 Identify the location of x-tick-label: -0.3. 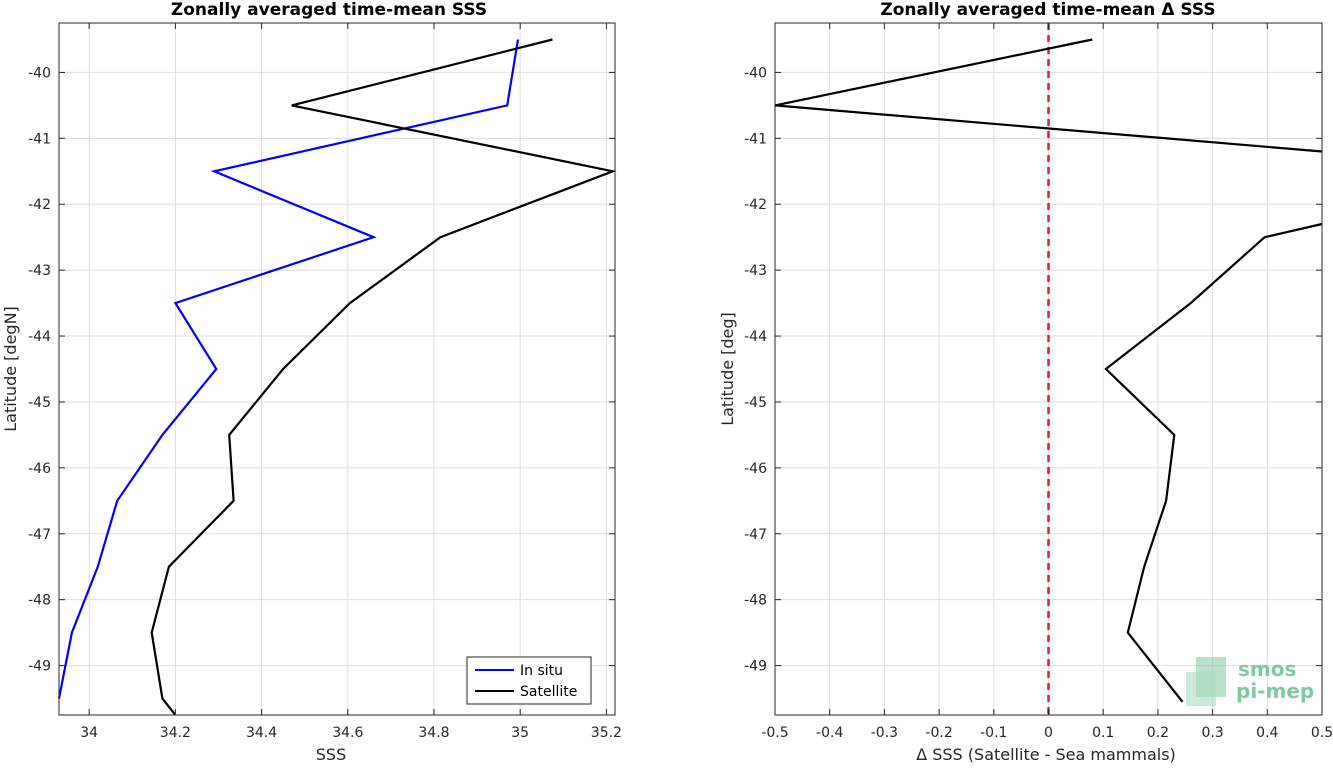
(884, 733).